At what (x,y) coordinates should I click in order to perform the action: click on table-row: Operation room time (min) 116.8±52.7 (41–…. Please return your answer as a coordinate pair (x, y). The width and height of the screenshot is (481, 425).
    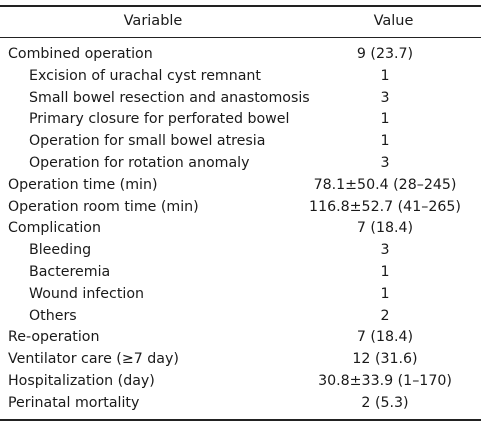
    Looking at the image, I should click on (240, 208).